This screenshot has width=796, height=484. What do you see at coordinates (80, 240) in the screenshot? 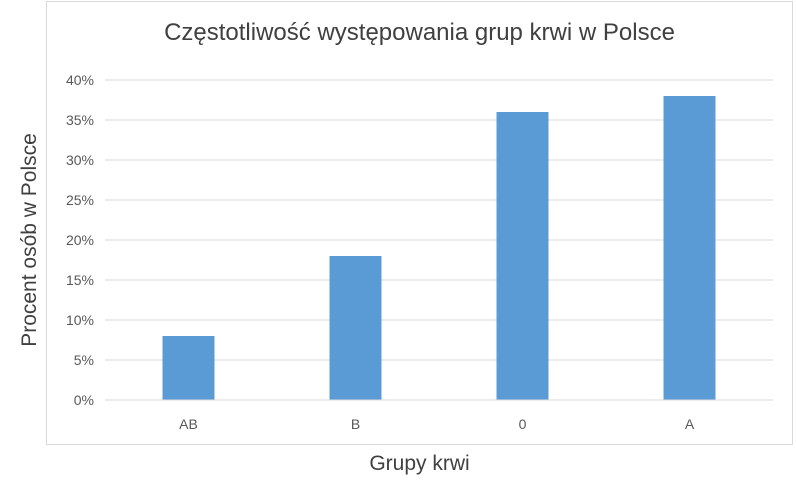
I see `y-tick-label: 20%` at bounding box center [80, 240].